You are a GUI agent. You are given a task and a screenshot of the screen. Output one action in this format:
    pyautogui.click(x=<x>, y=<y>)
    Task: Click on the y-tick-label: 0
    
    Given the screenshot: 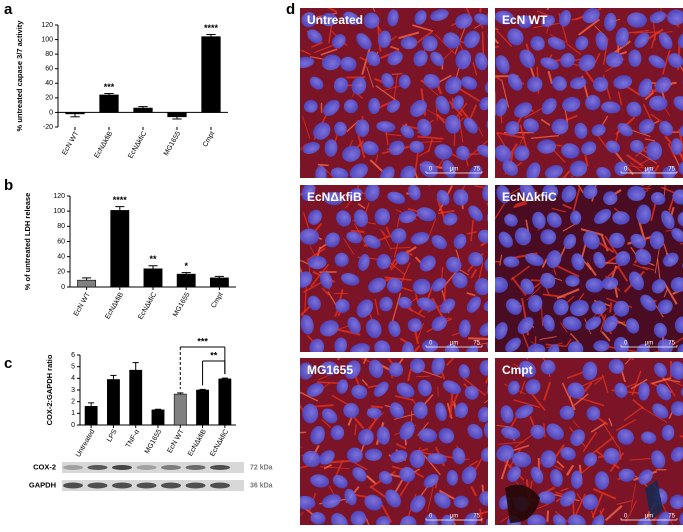 What is the action you would take?
    pyautogui.click(x=73, y=425)
    